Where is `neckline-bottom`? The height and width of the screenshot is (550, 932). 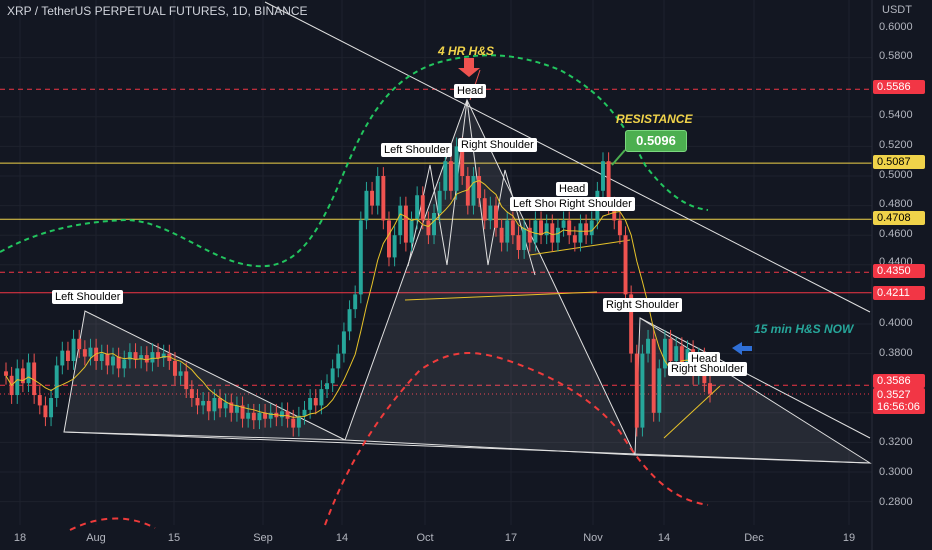 neckline-bottom is located at coordinates (467, 447).